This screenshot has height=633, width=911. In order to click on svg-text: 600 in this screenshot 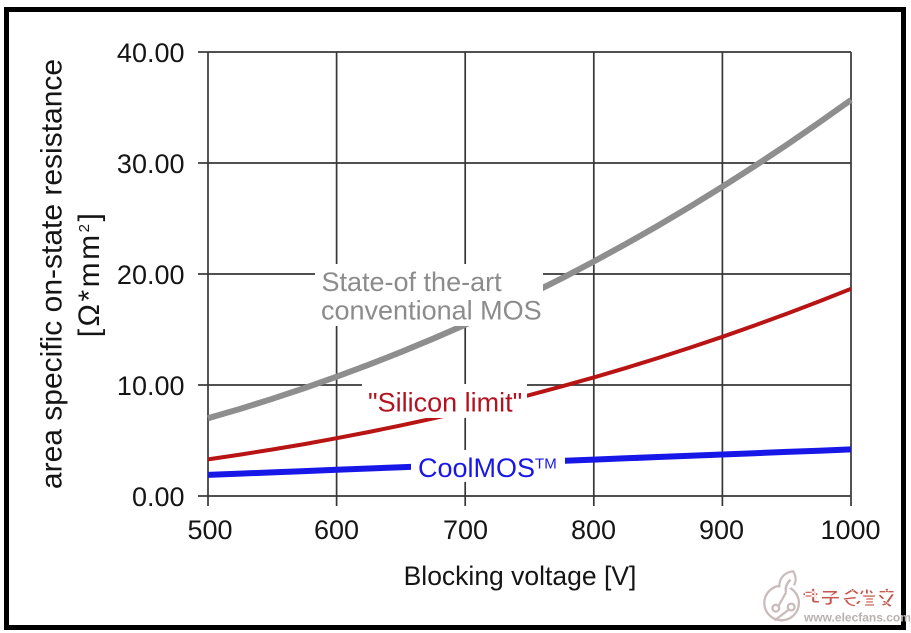, I will do `click(336, 530)`.